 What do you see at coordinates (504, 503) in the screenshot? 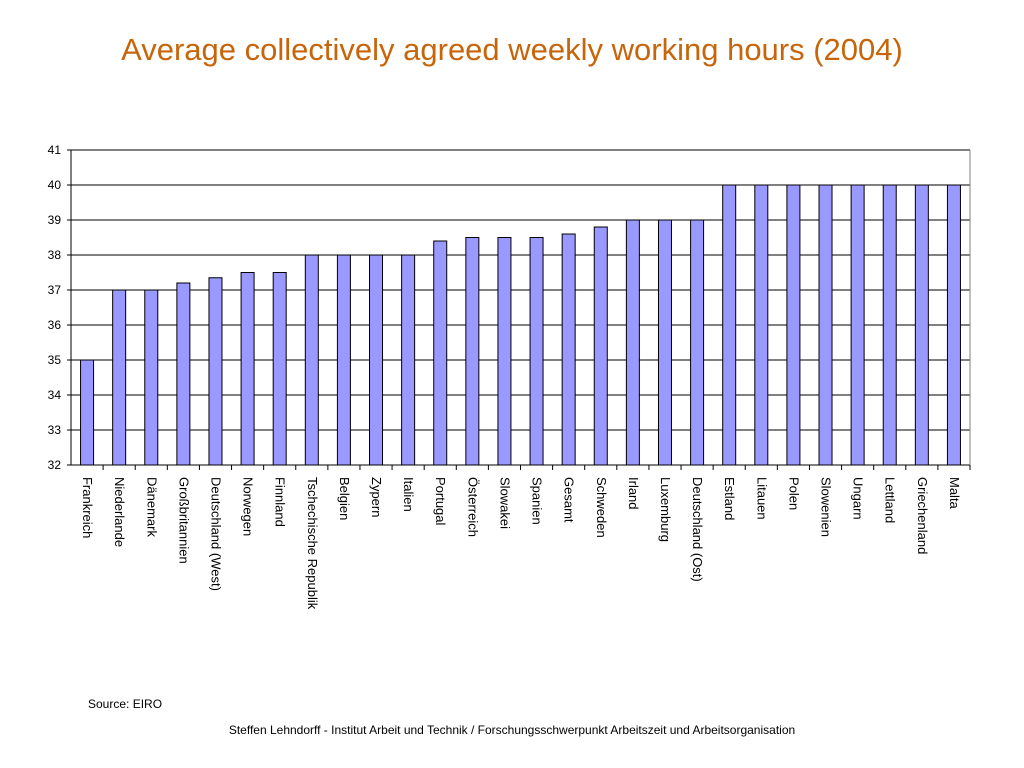
I see `x-tick-label: Slowakei` at bounding box center [504, 503].